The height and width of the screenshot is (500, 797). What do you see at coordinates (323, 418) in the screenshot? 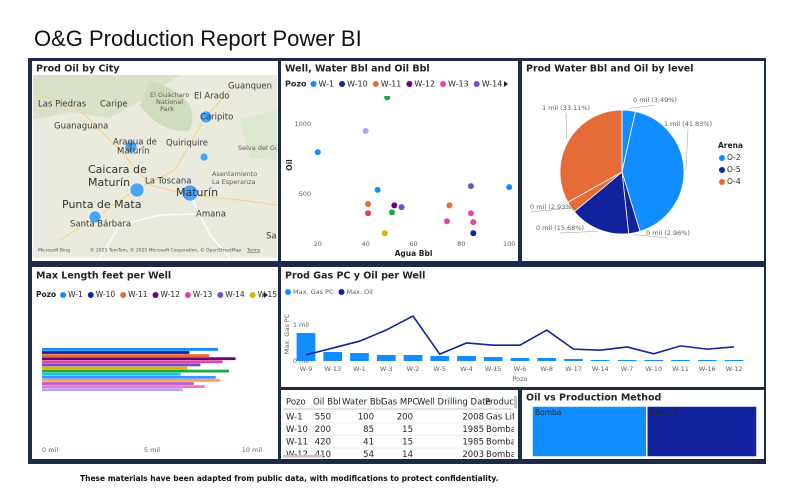
I see `table-cell: 550` at bounding box center [323, 418].